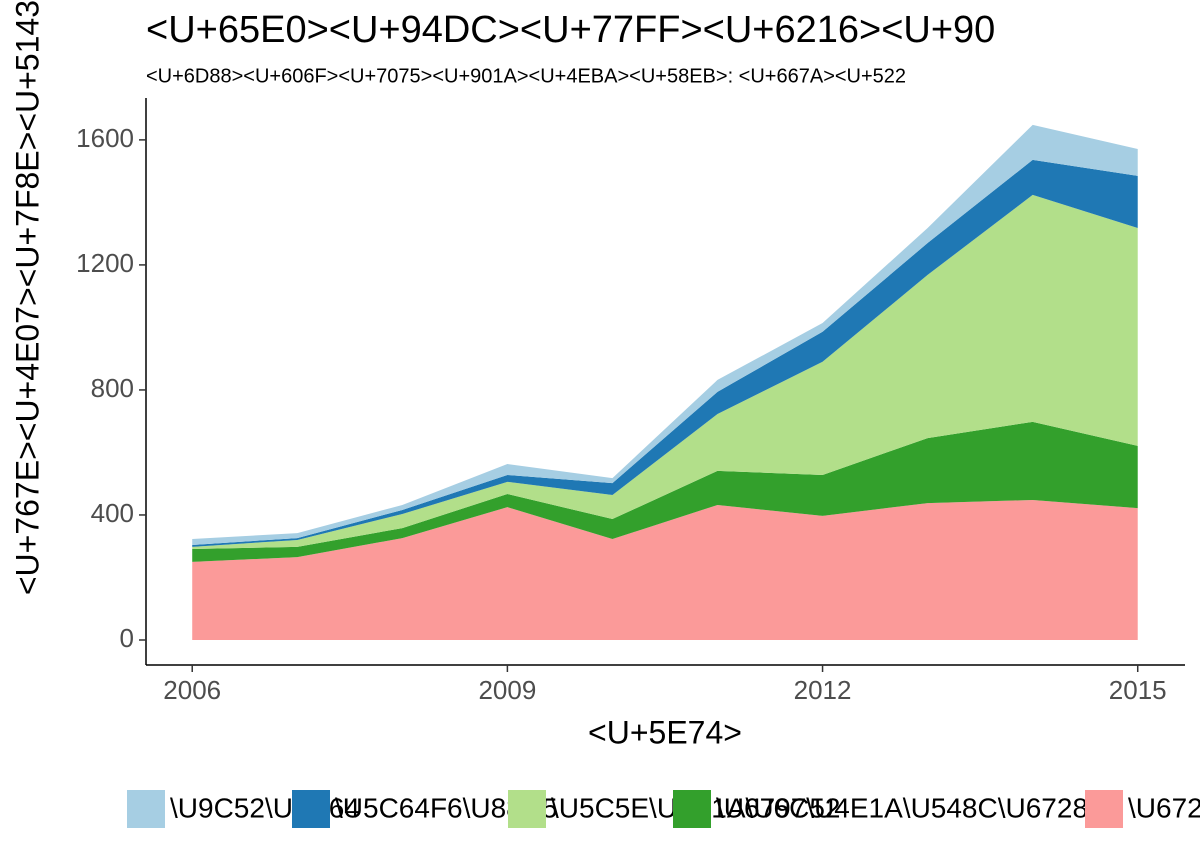  What do you see at coordinates (902, 807) in the screenshot?
I see `legend-label: \U6797\U4E1A\U548C\U6728` at bounding box center [902, 807].